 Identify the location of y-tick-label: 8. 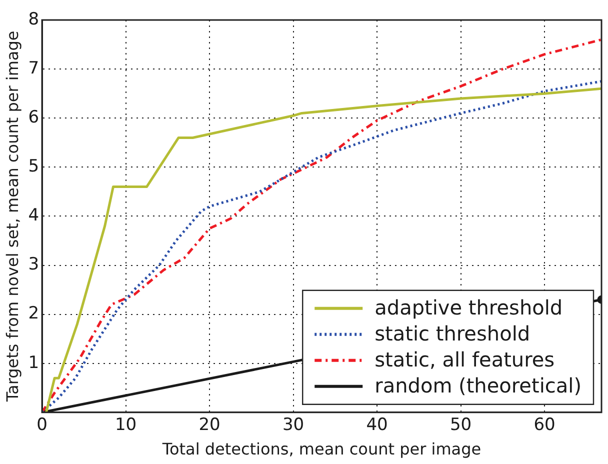
(34, 19).